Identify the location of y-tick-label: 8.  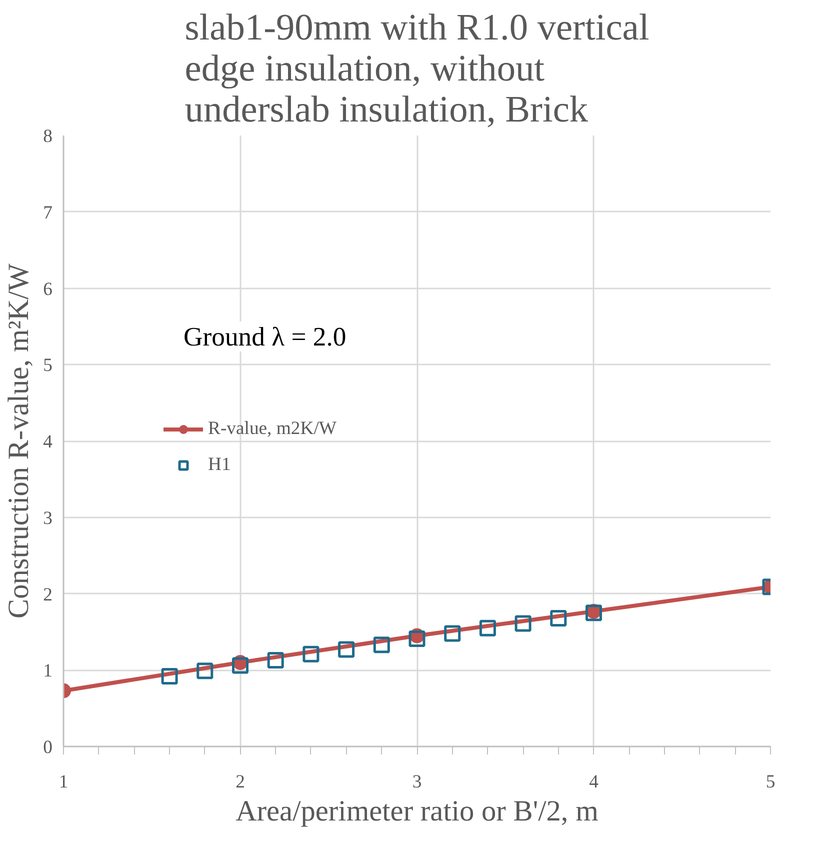
(47, 136).